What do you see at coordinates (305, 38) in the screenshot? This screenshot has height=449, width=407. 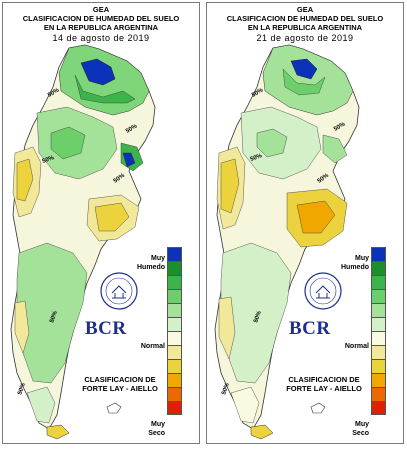 I see `map-date: 21 de agosto de 2019` at bounding box center [305, 38].